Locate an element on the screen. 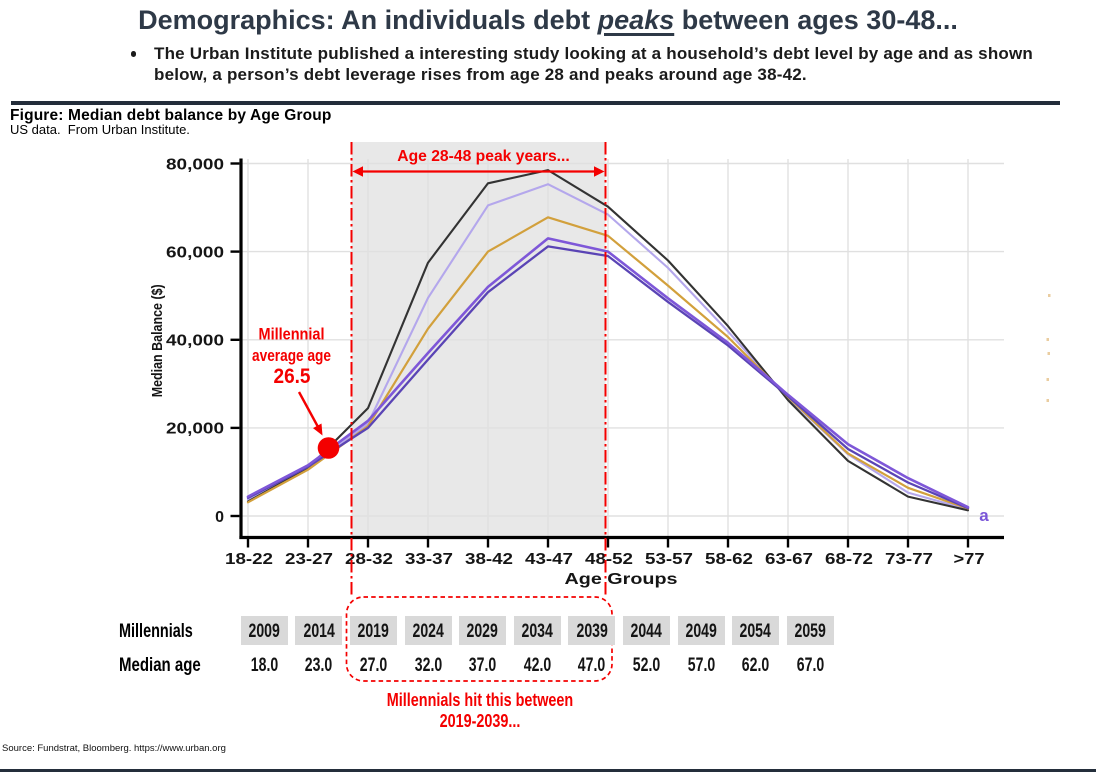  svg-text: 28-32 is located at coordinates (369, 559).